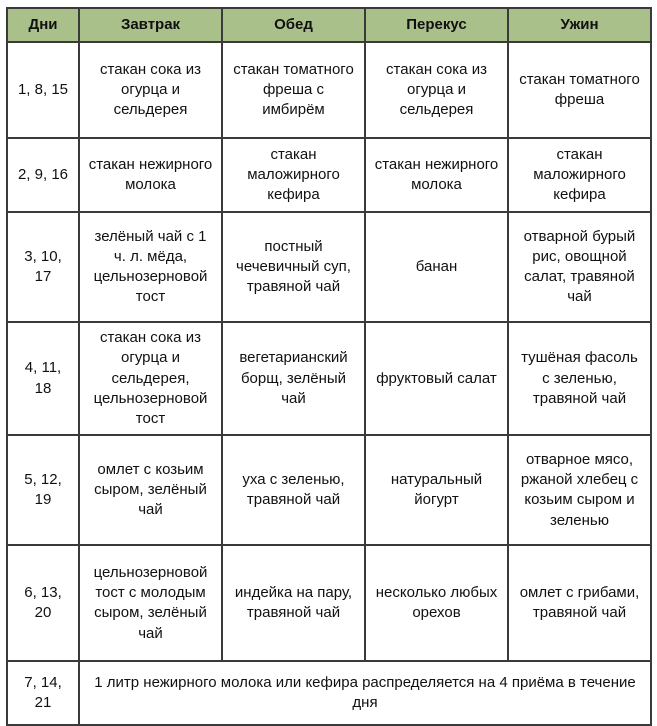 The image size is (657, 726). What do you see at coordinates (150, 490) in the screenshot?
I see `meal-cell-breakfast: омлет с козьим сыром, зелёный чай` at bounding box center [150, 490].